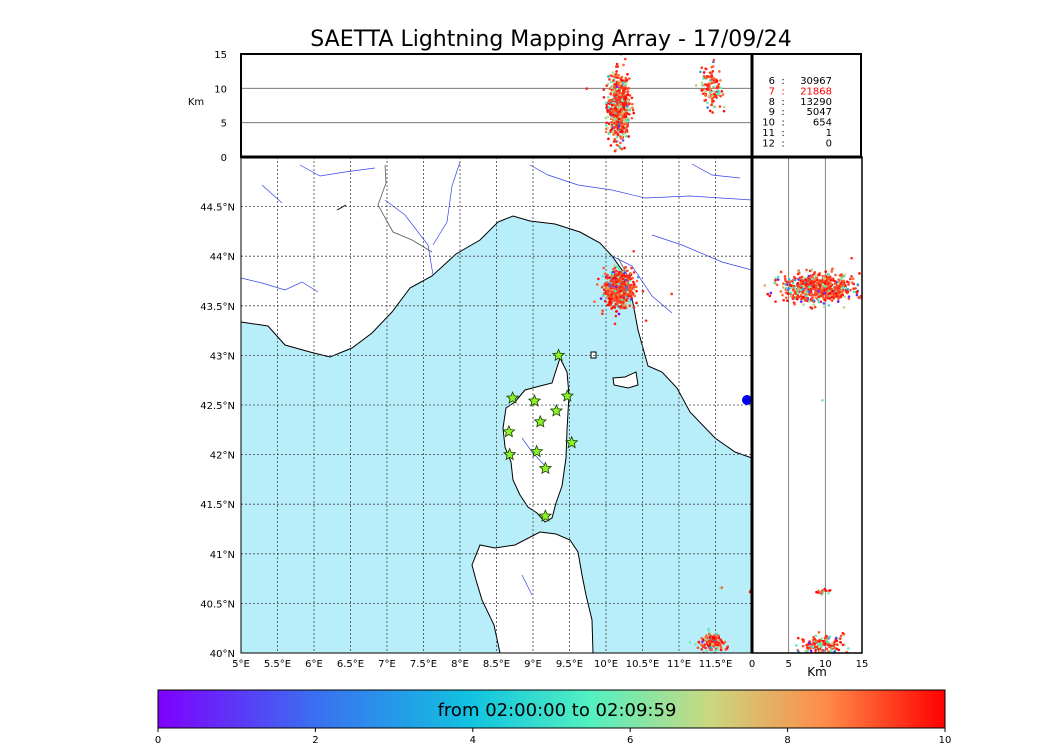  I want to click on colorbar-tick-label: 6, so click(630, 740).